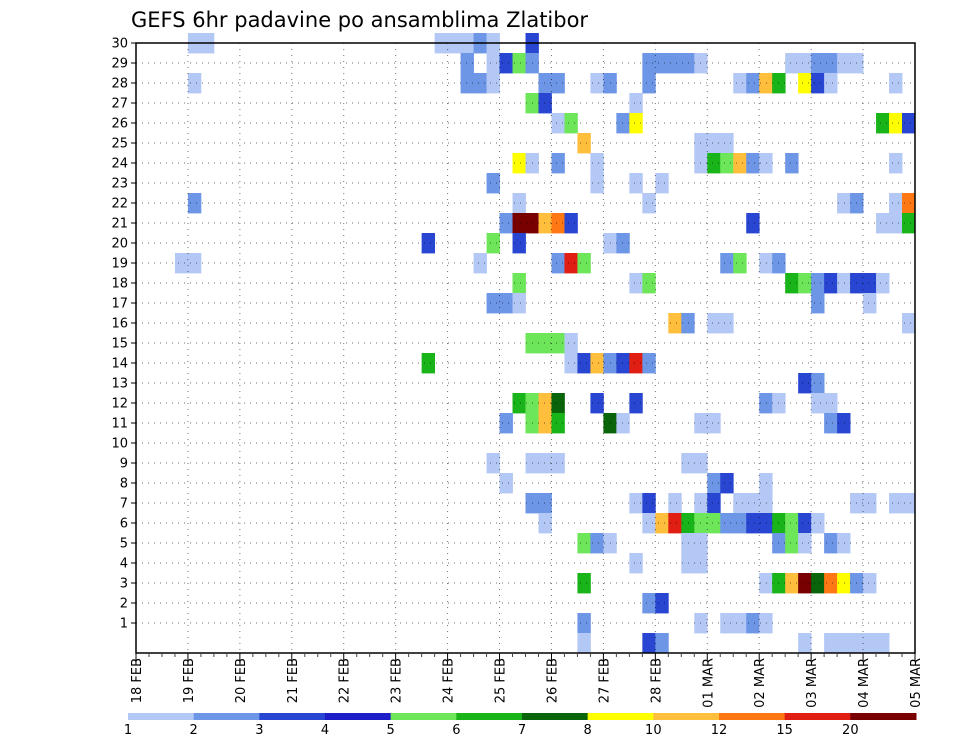 The height and width of the screenshot is (742, 960). Describe the element at coordinates (119, 324) in the screenshot. I see `y-tick-label: 16` at that location.